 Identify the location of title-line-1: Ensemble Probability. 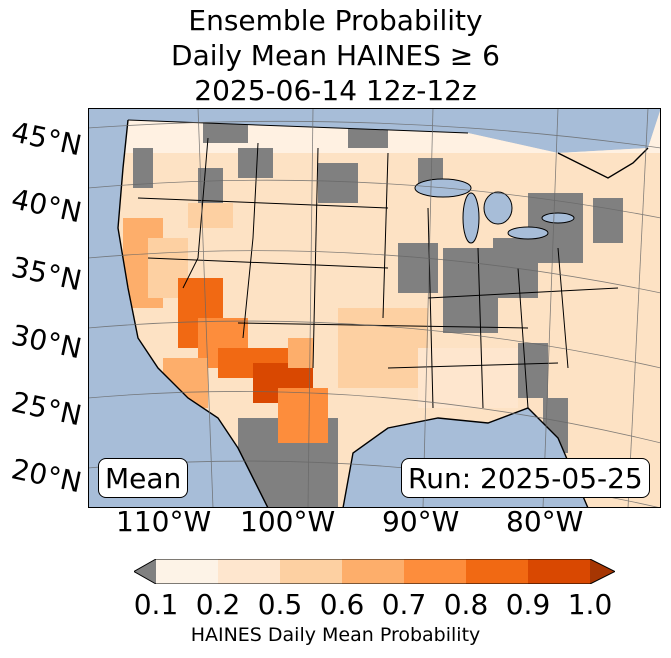
(335, 20).